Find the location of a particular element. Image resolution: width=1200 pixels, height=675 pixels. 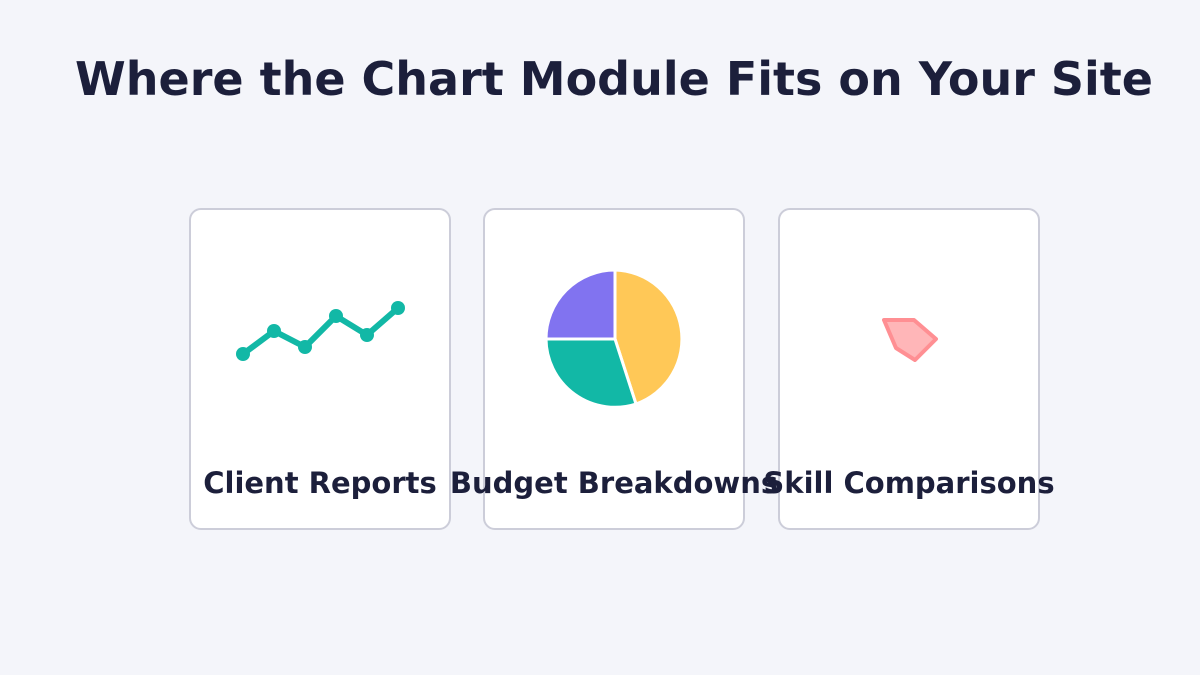

card-skill-comparisons is located at coordinates (909, 369).